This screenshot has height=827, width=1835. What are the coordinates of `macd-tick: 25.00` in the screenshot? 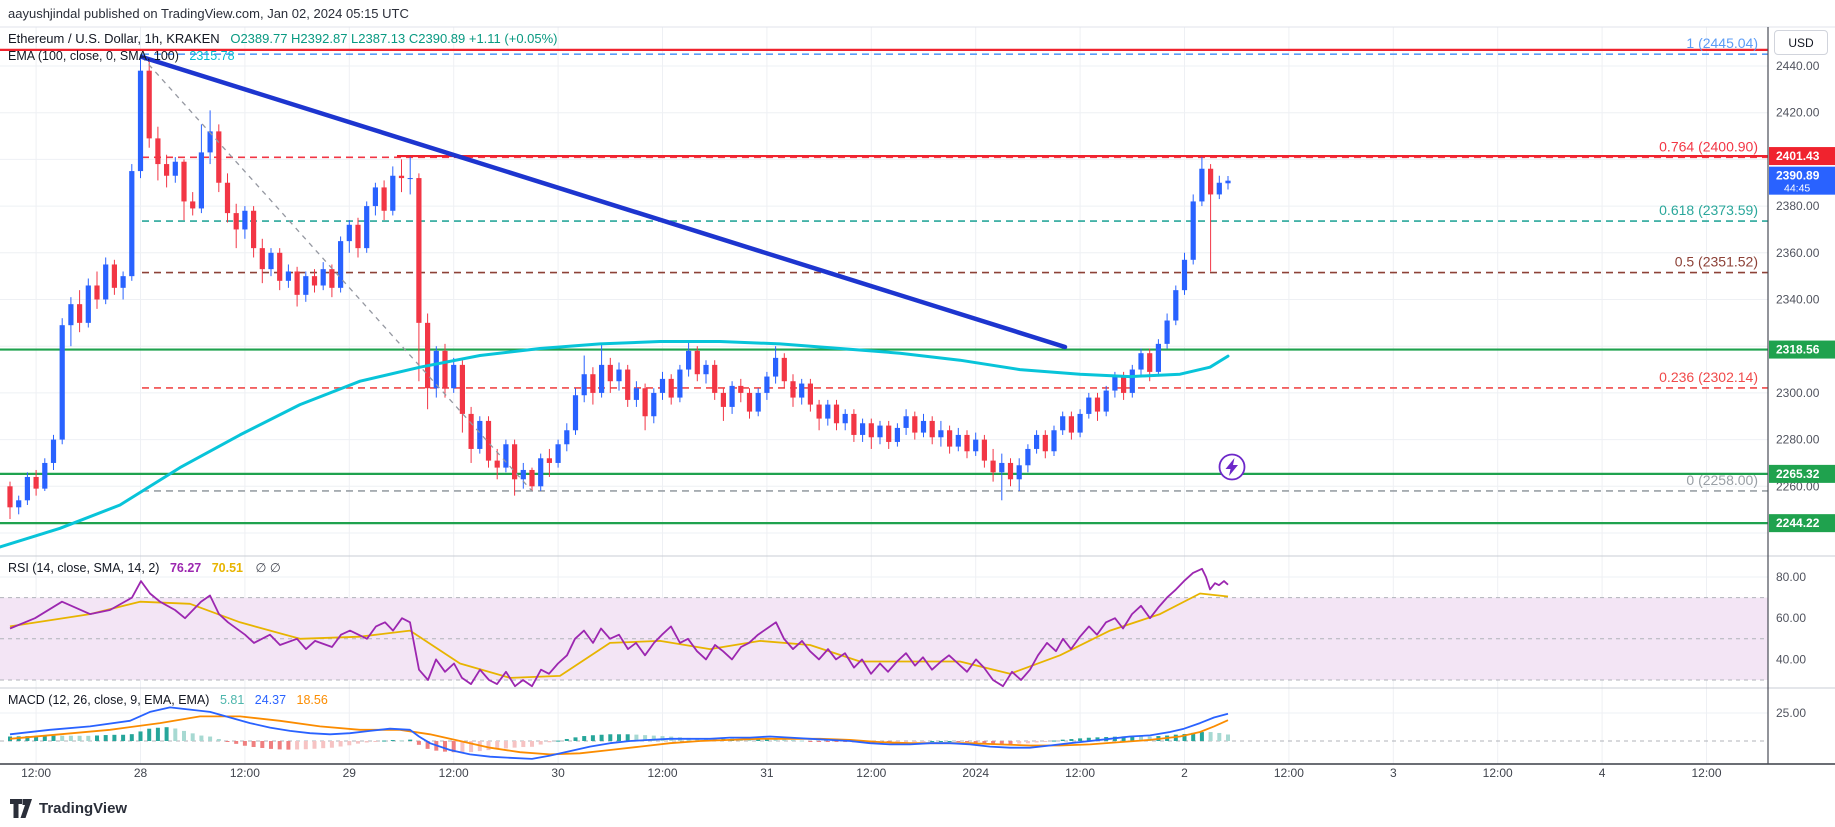 It's located at (1791, 713).